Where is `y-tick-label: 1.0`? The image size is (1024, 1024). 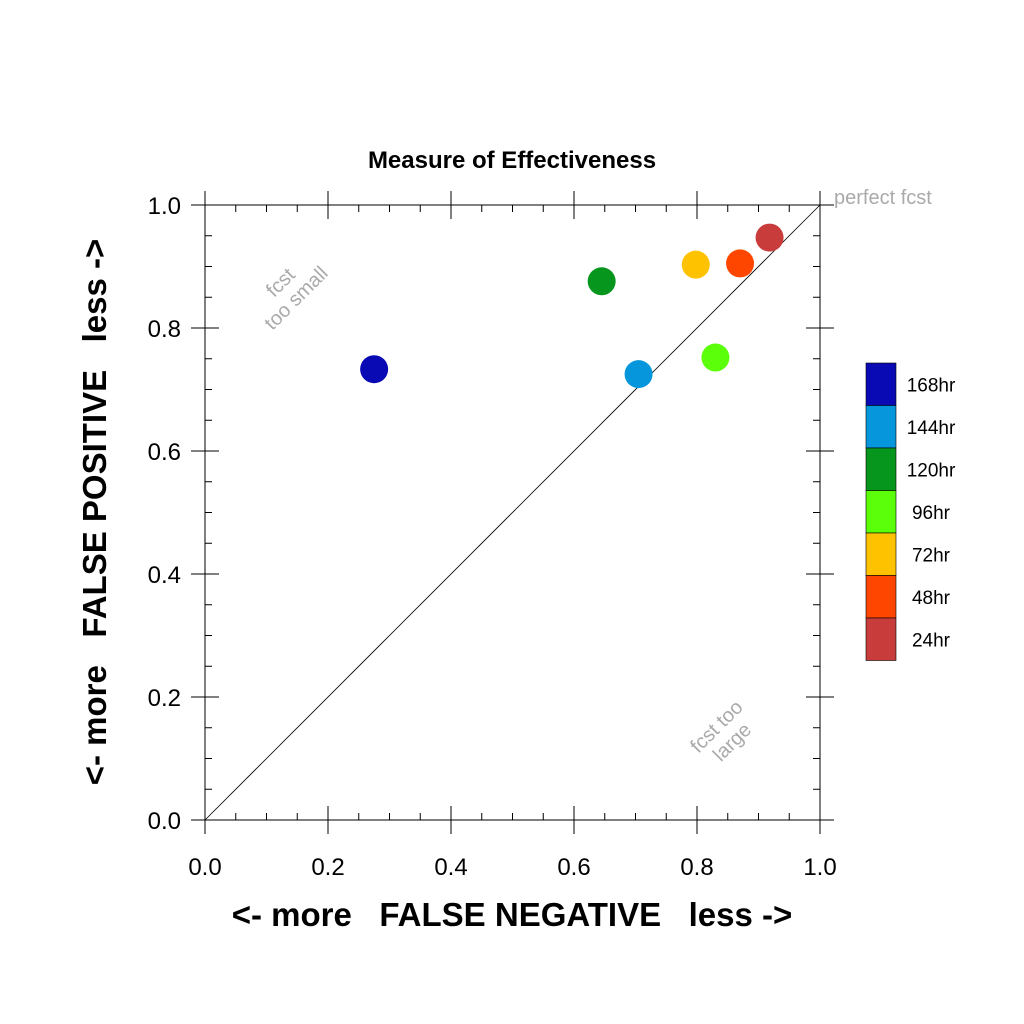
y-tick-label: 1.0 is located at coordinates (164, 206).